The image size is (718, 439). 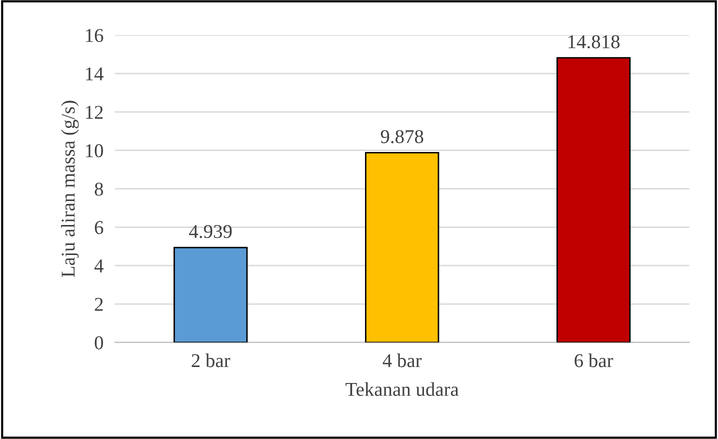 I want to click on data-label: 14.818, so click(x=594, y=41).